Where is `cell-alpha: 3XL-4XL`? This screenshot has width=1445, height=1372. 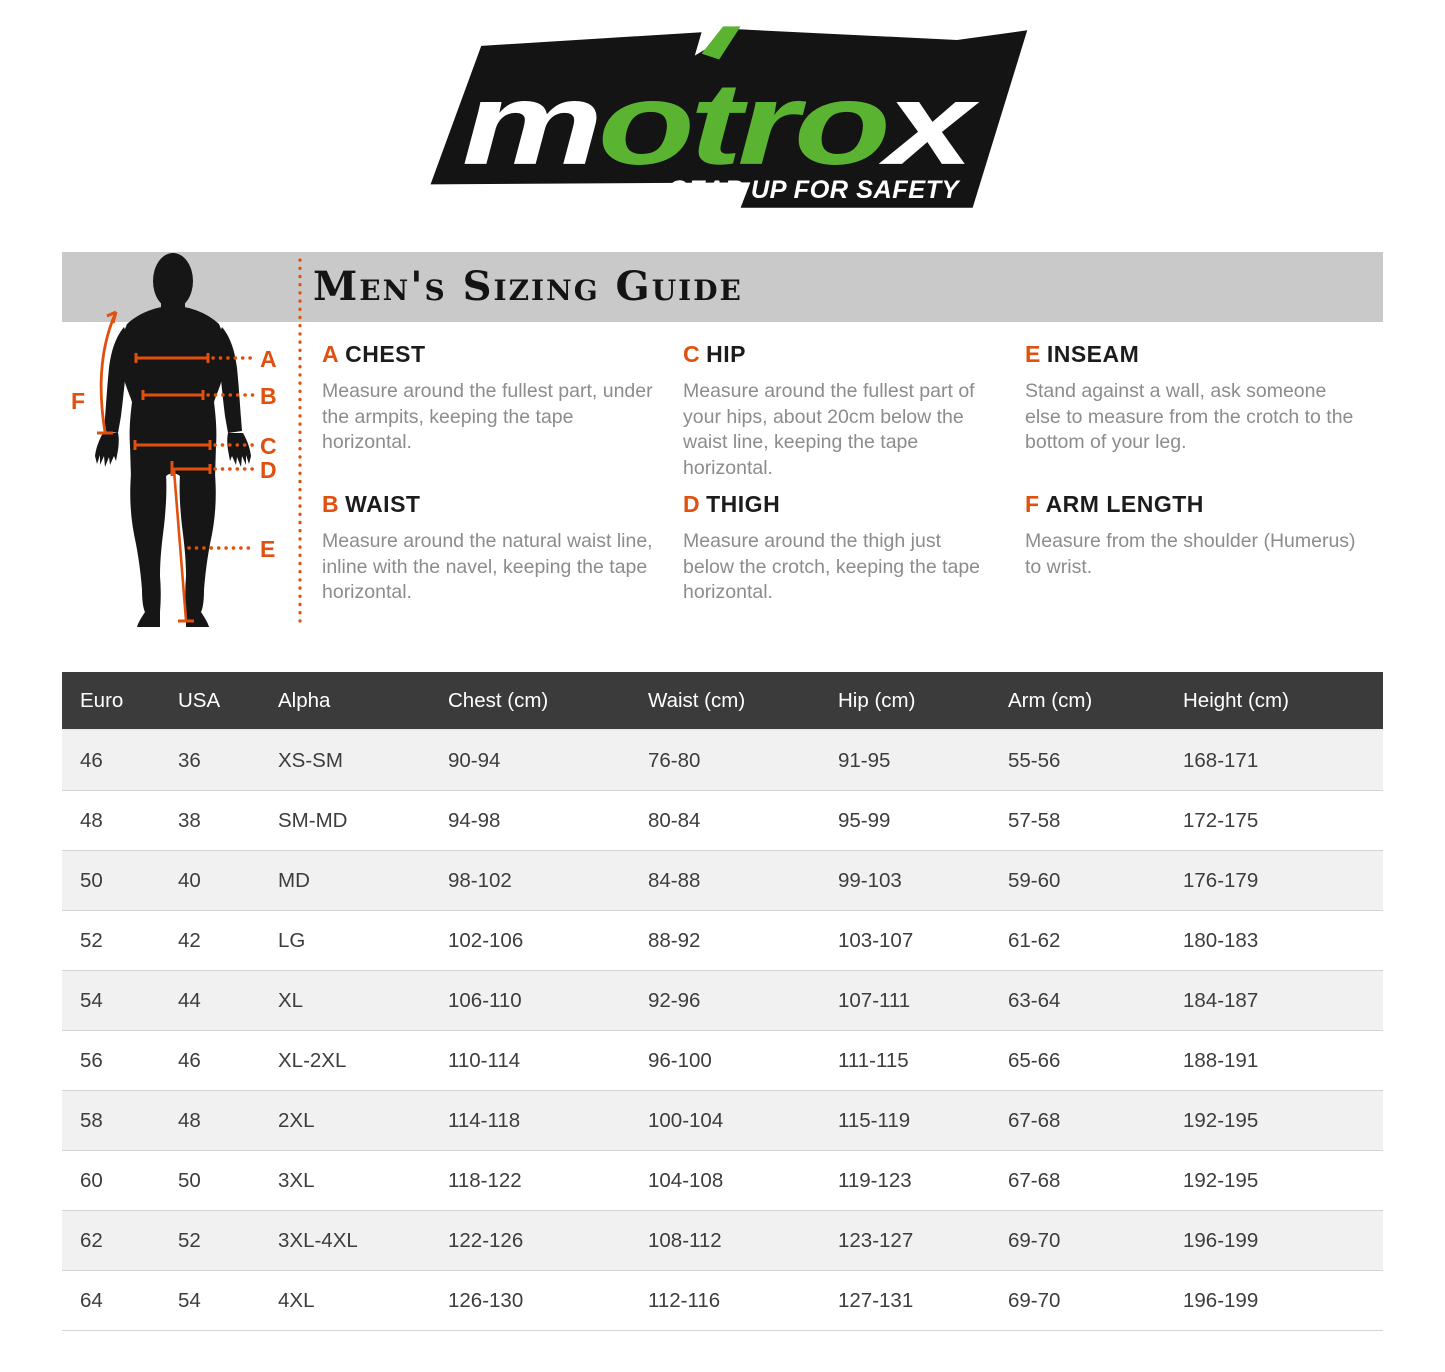 cell-alpha: 3XL-4XL is located at coordinates (345, 1240).